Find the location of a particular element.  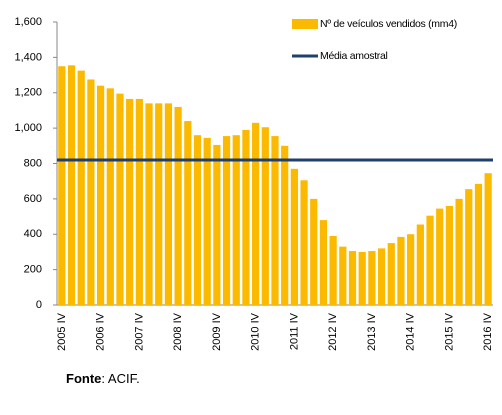

legend-swatch is located at coordinates (305, 24).